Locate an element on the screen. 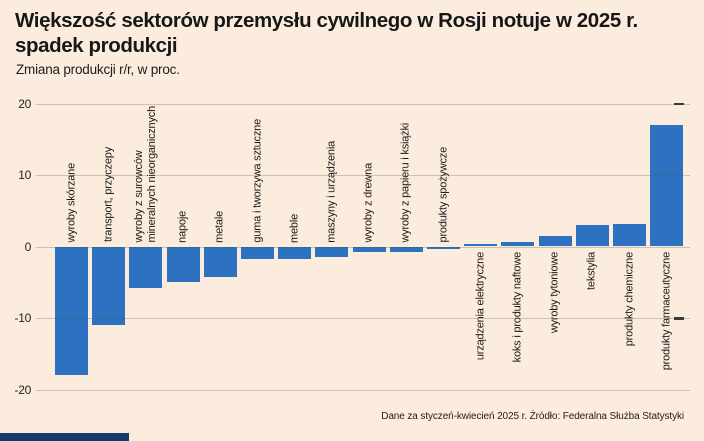 This screenshot has width=704, height=441. bar-category-label: metale is located at coordinates (219, 226).